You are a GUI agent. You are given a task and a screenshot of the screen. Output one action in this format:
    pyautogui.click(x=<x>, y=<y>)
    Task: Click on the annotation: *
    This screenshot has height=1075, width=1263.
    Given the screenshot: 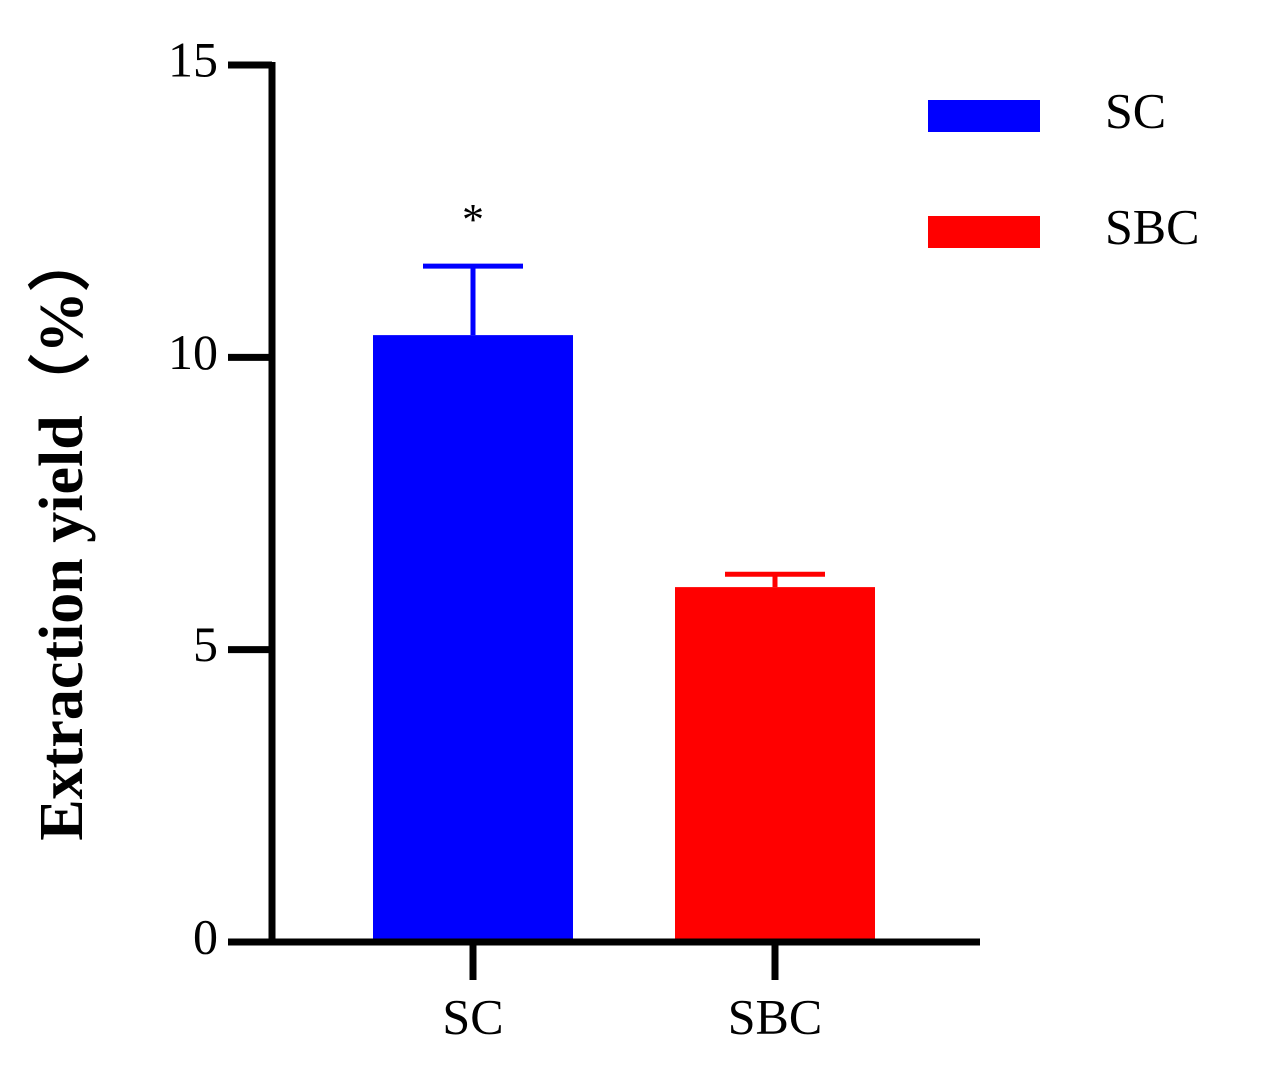 What is the action you would take?
    pyautogui.click(x=473, y=219)
    